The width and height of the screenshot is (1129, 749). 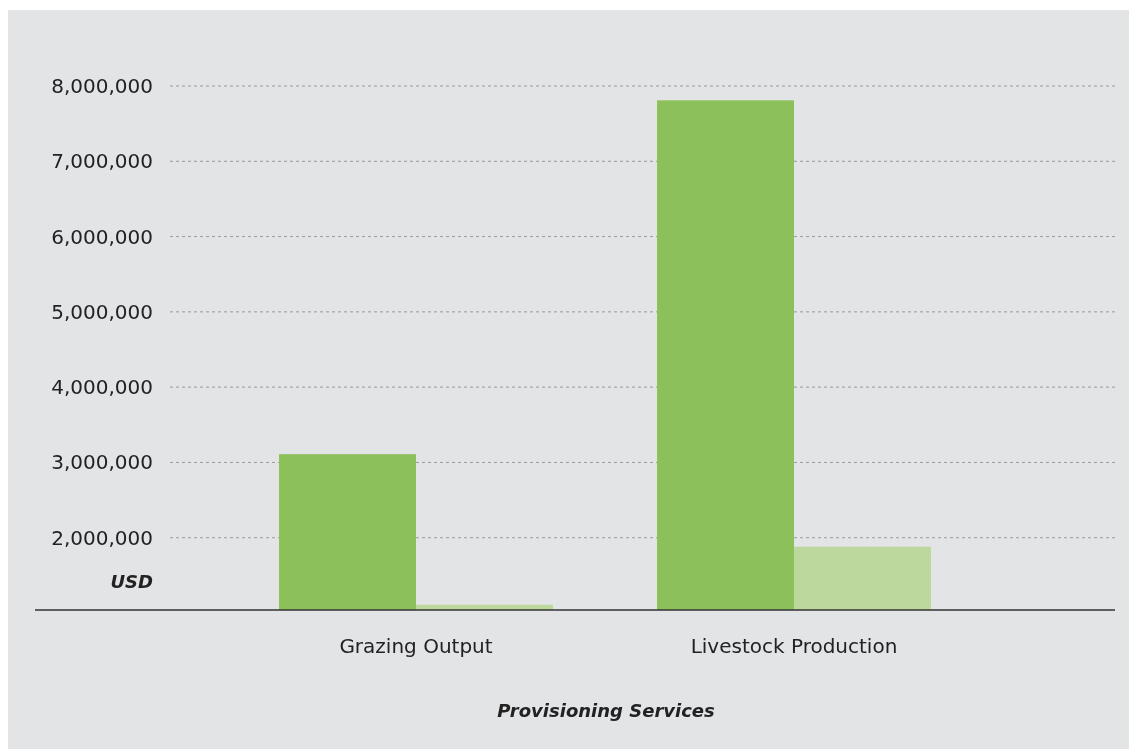 What do you see at coordinates (102, 161) in the screenshot?
I see `y-tick-label: 7,000,000` at bounding box center [102, 161].